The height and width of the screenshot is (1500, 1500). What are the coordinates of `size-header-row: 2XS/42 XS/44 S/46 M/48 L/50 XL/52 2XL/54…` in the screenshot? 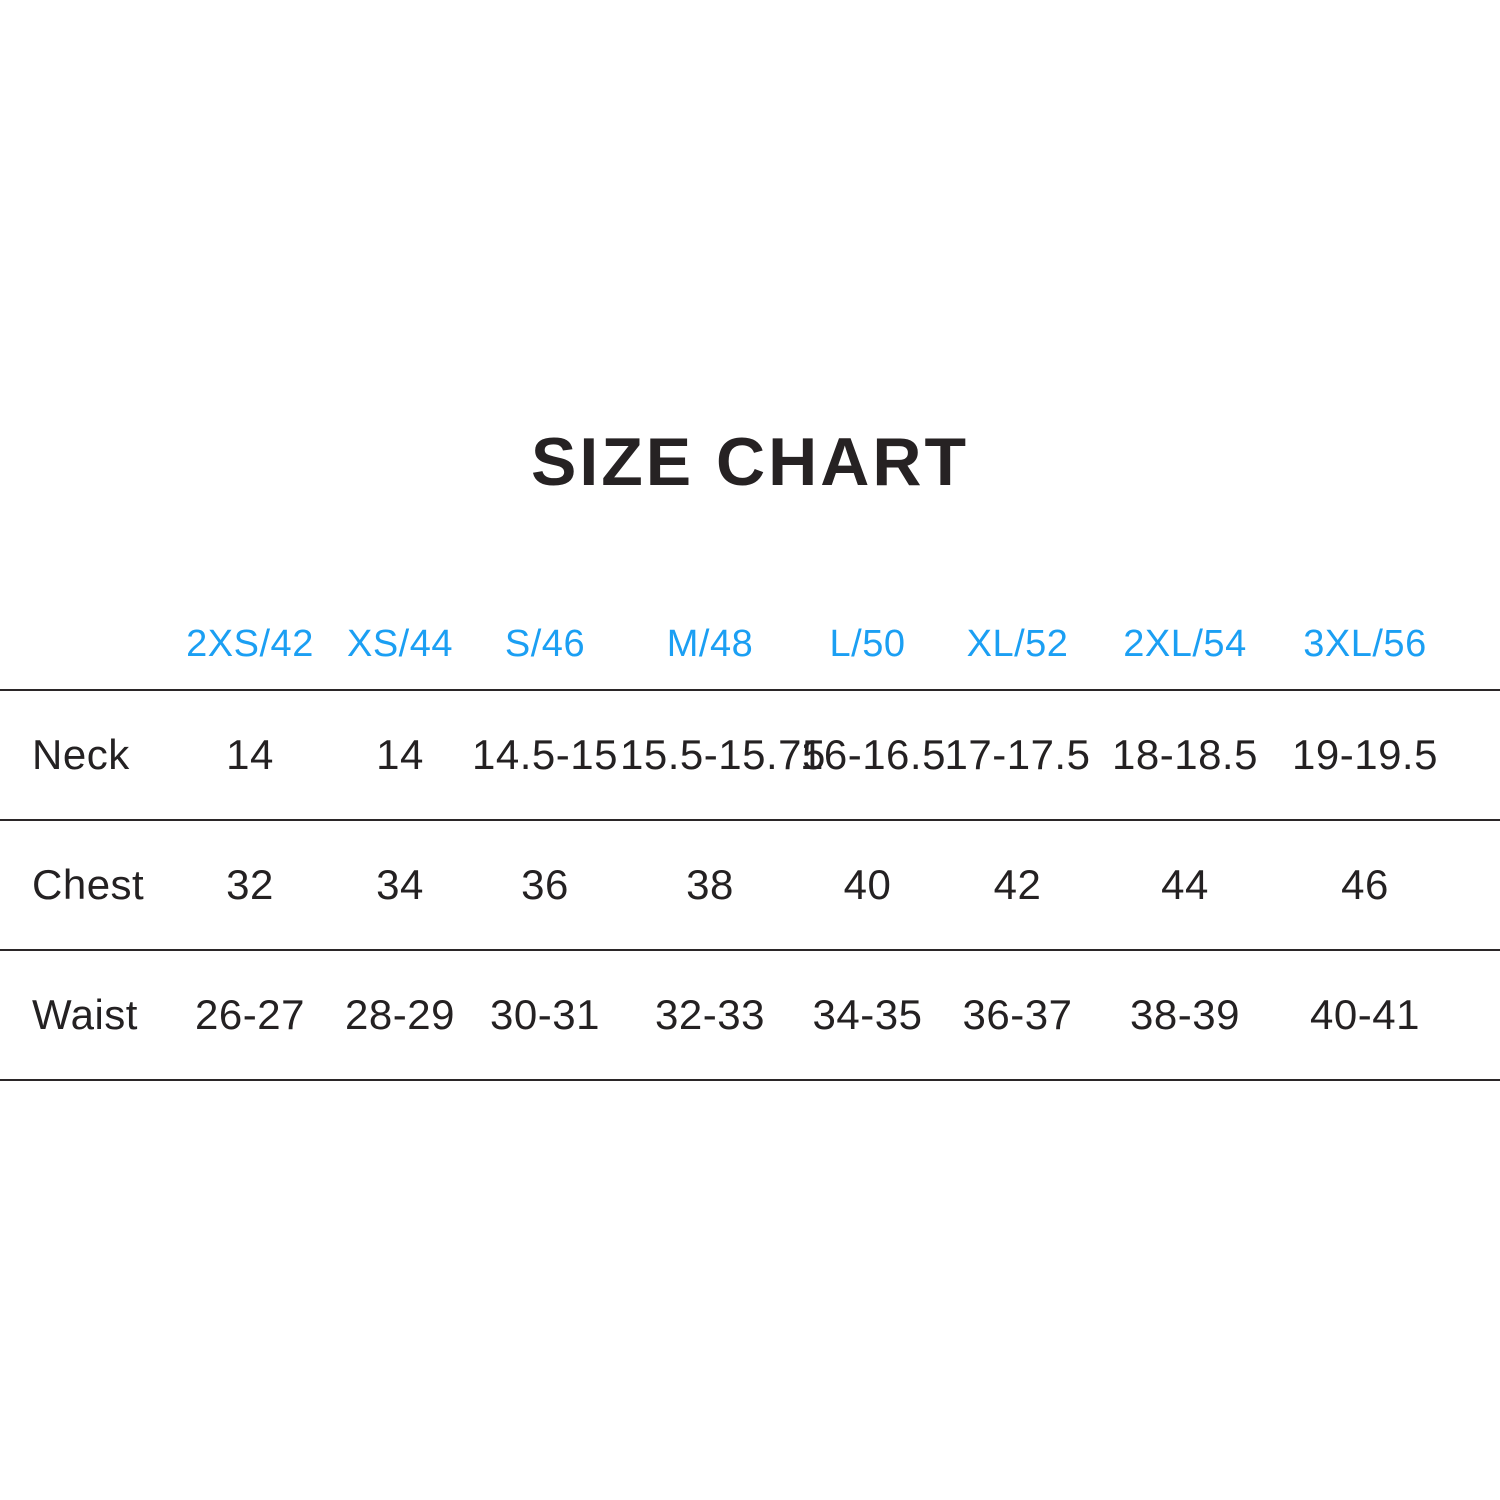 It's located at (750, 645).